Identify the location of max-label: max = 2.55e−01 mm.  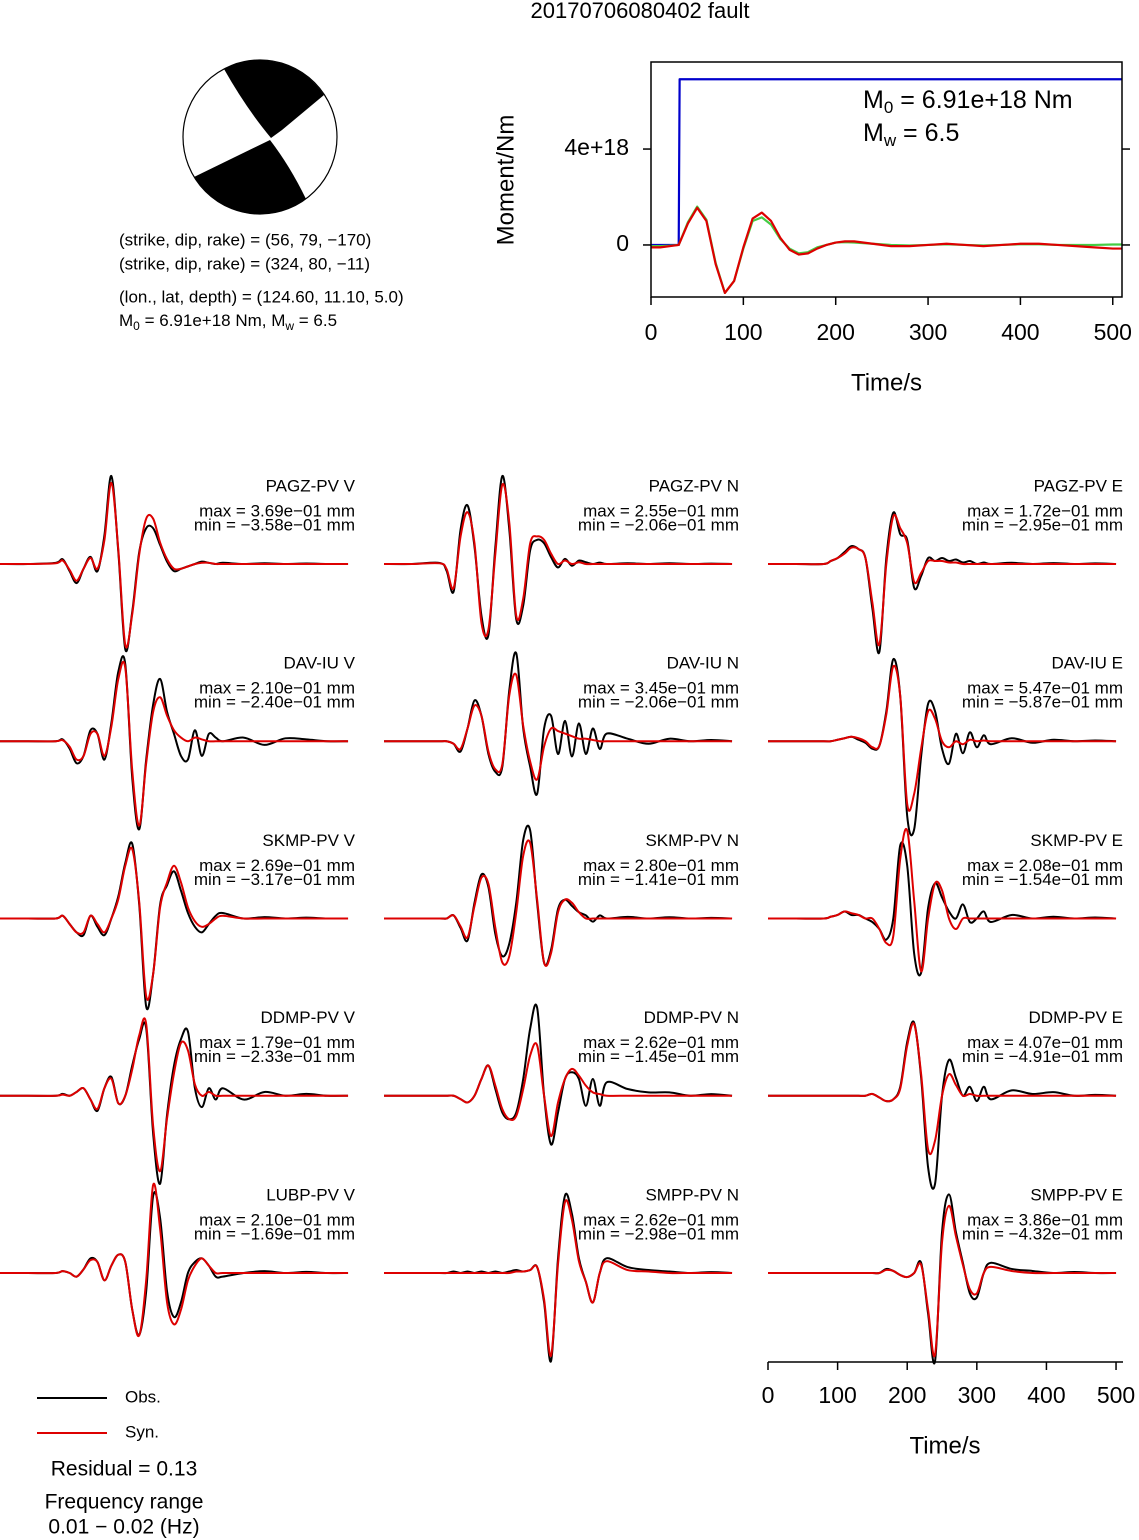
(661, 510).